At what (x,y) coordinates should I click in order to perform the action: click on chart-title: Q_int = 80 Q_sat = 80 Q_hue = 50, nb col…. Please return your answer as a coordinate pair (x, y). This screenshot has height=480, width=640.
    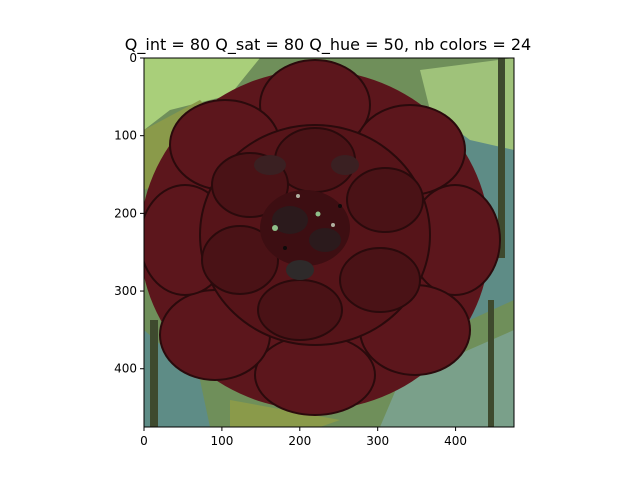
    Looking at the image, I should click on (328, 45).